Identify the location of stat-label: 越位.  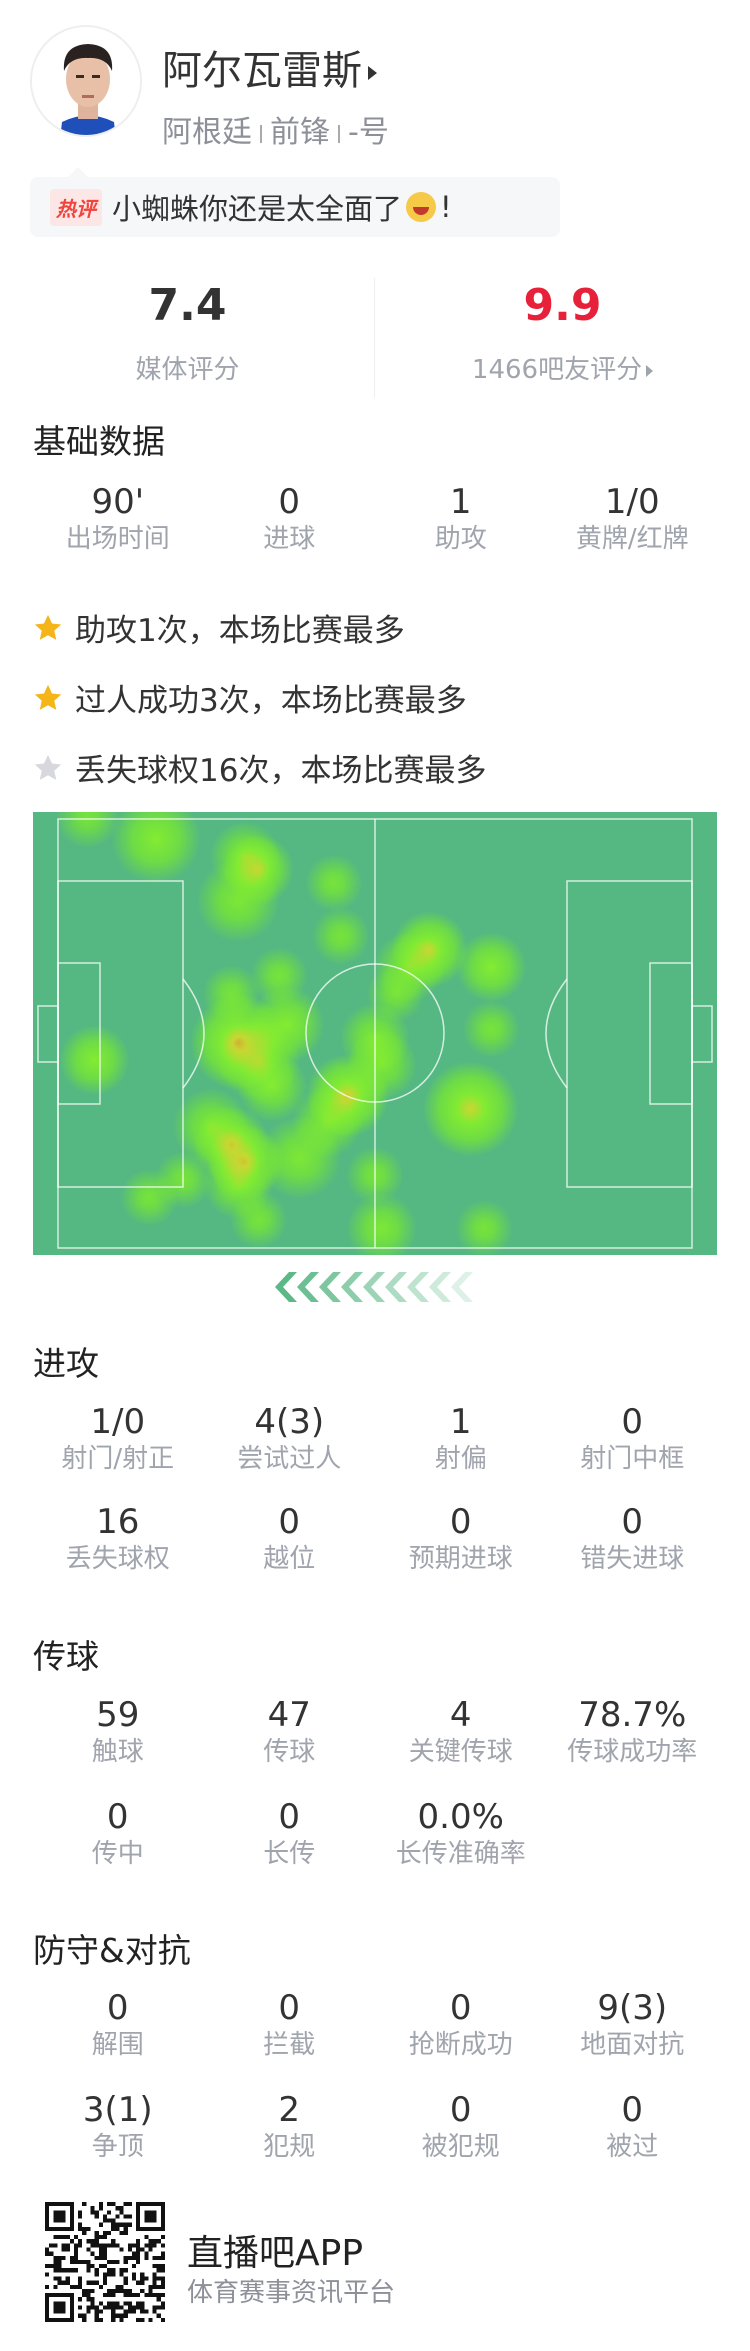
(289, 1559).